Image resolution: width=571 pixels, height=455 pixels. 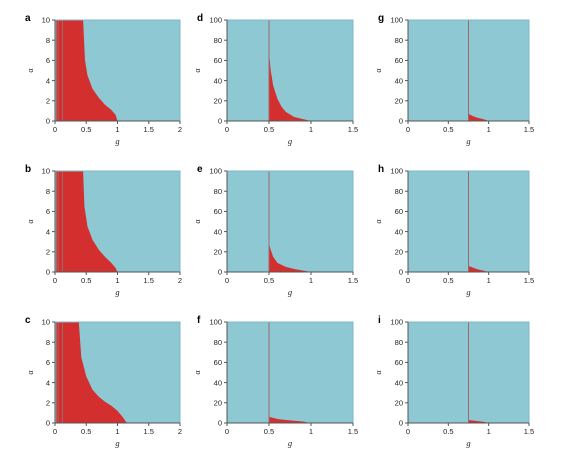 I want to click on panel-f: 0 0.5 1 1.5 0 20 40 60 80 100 g α f, so click(x=275, y=381).